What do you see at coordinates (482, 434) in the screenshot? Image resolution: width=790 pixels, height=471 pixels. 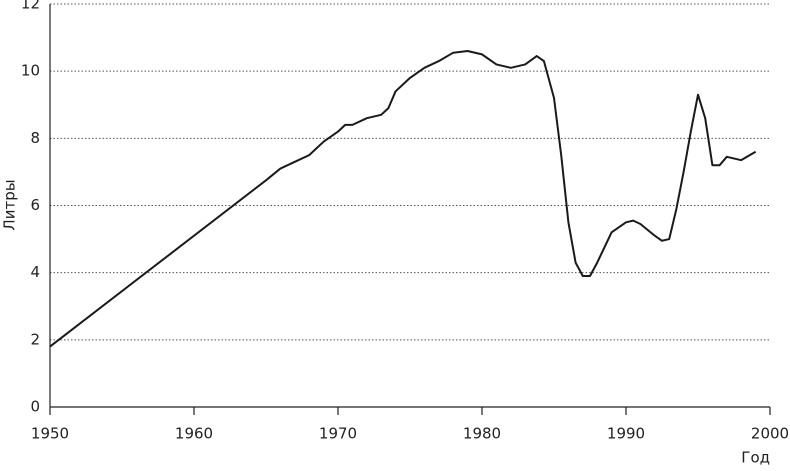 I see `x-tick-label: 1980` at bounding box center [482, 434].